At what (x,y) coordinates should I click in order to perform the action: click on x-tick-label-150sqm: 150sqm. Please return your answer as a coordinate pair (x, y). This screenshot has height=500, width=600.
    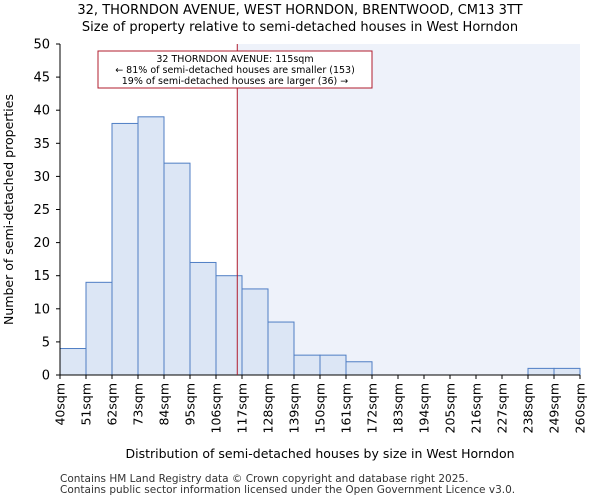
    Looking at the image, I should click on (320, 408).